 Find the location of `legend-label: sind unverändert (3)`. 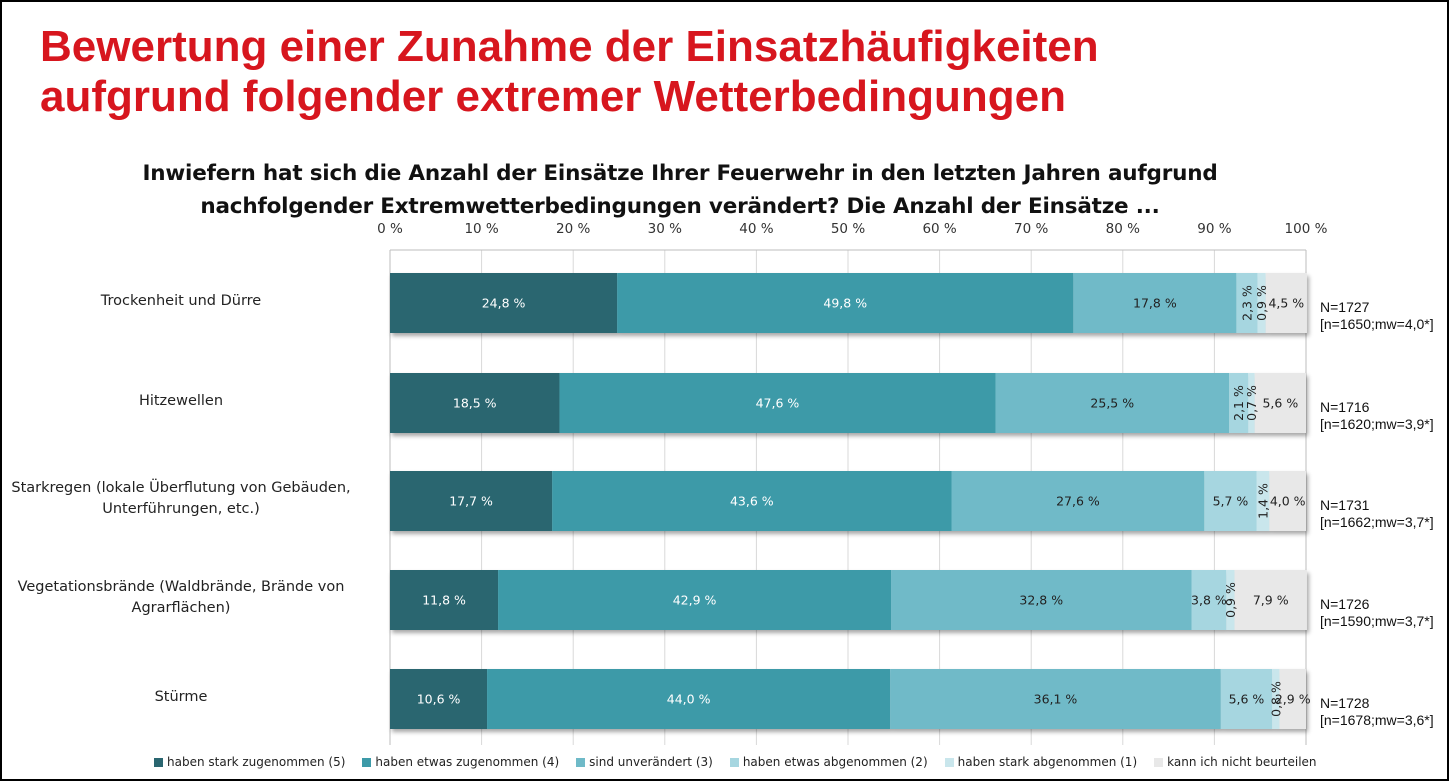

legend-label: sind unverändert (3) is located at coordinates (651, 762).